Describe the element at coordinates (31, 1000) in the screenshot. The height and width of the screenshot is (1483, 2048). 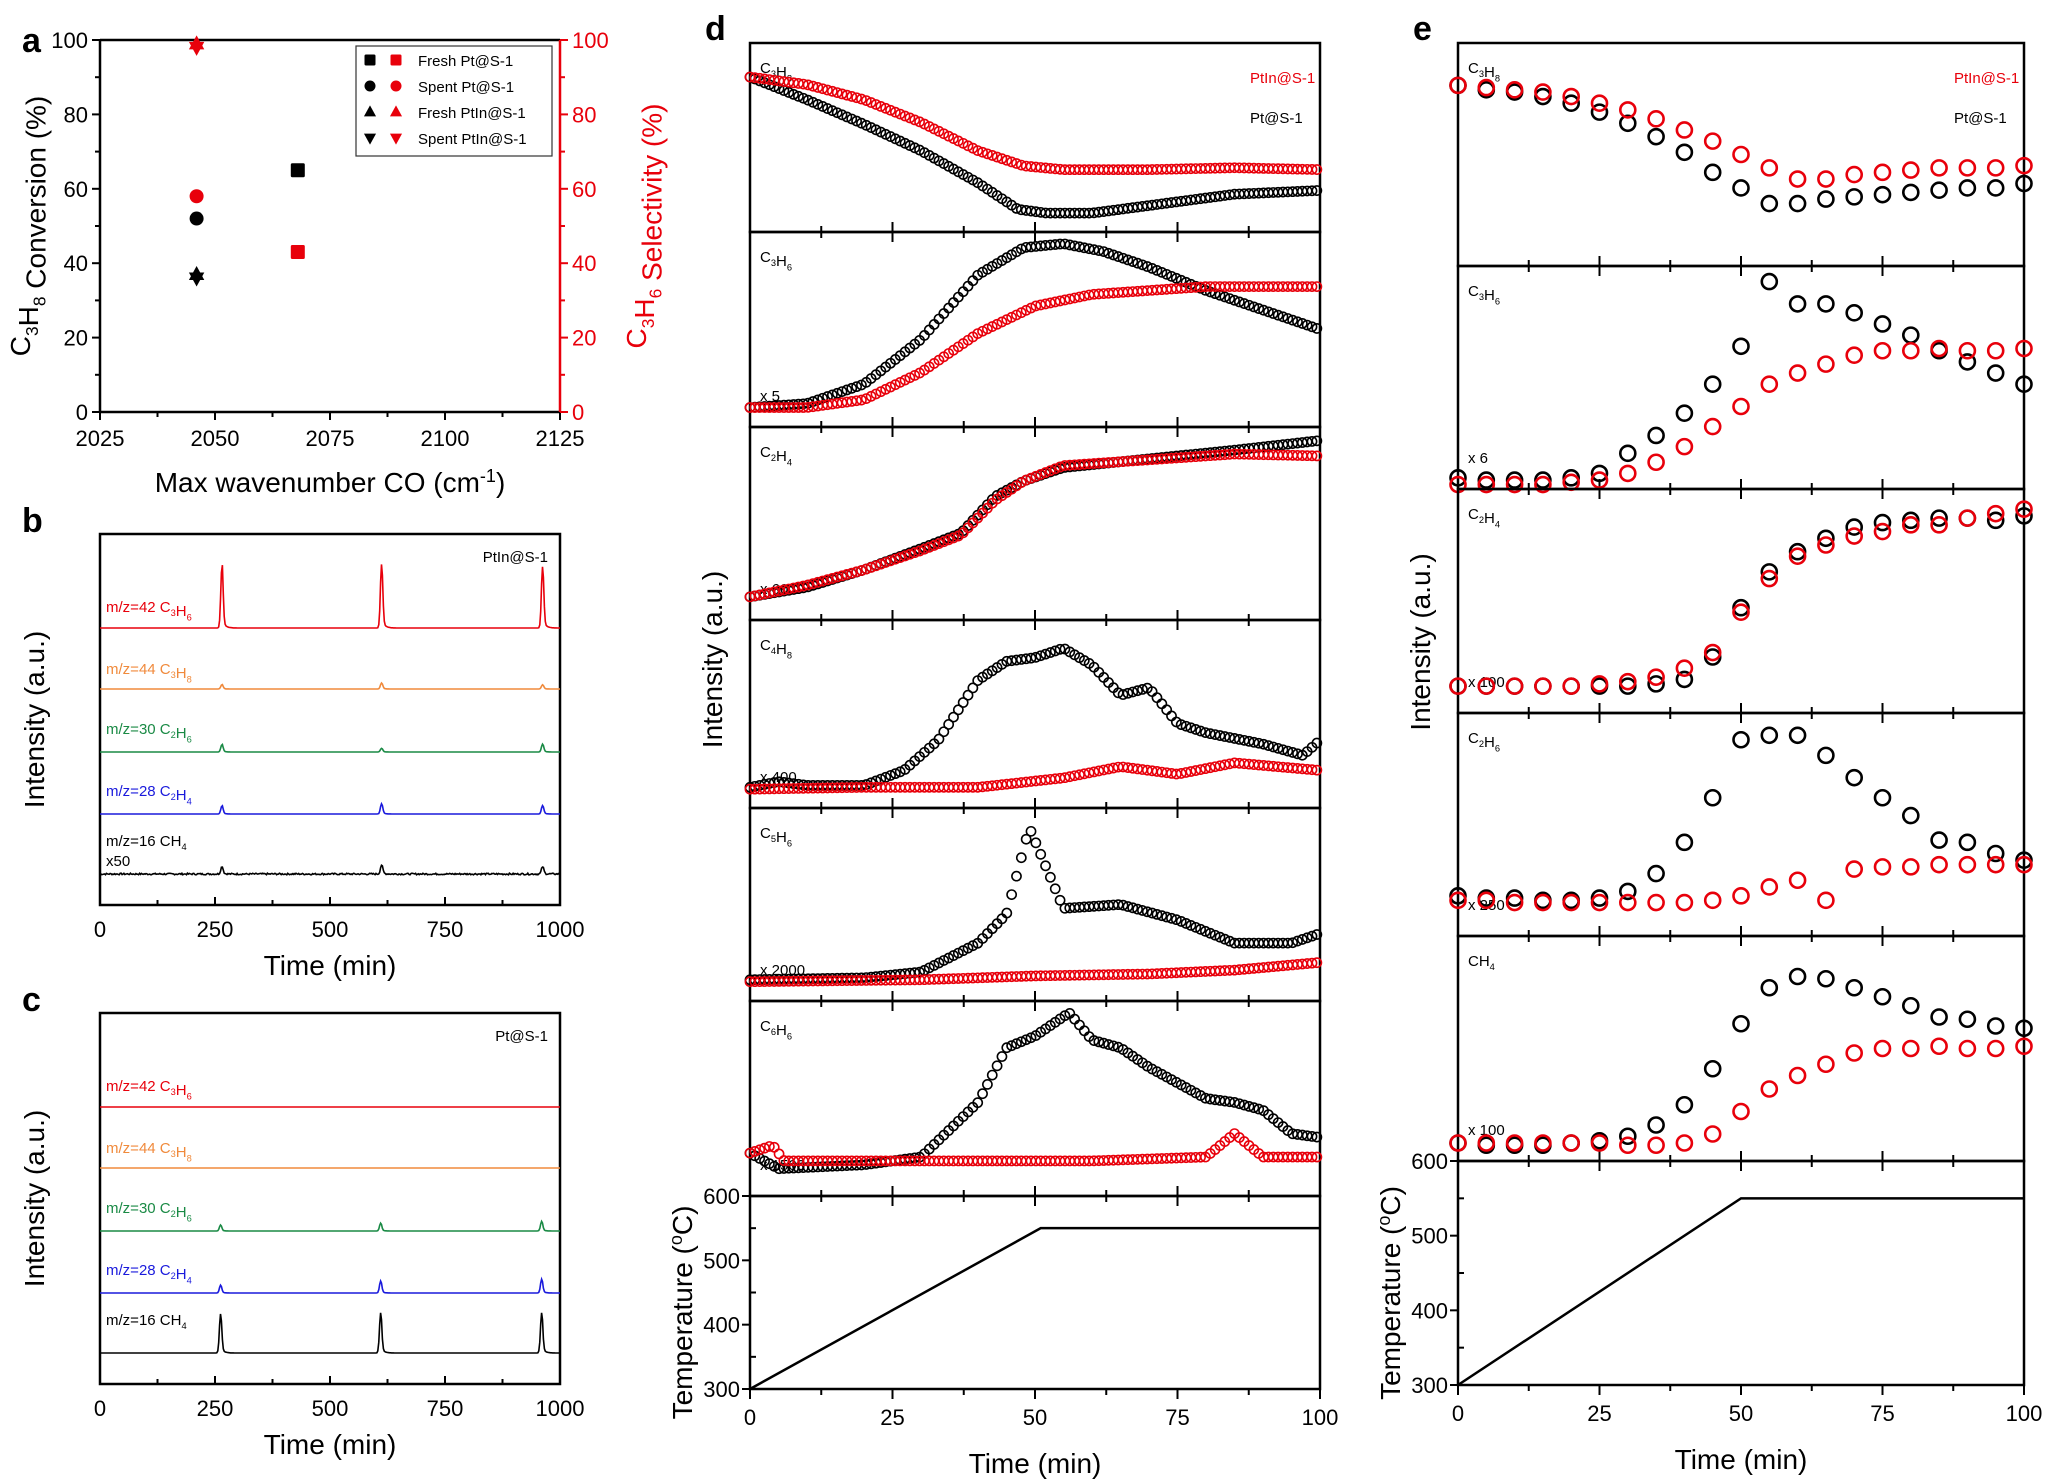
I see `panel-label-c: c` at that location.